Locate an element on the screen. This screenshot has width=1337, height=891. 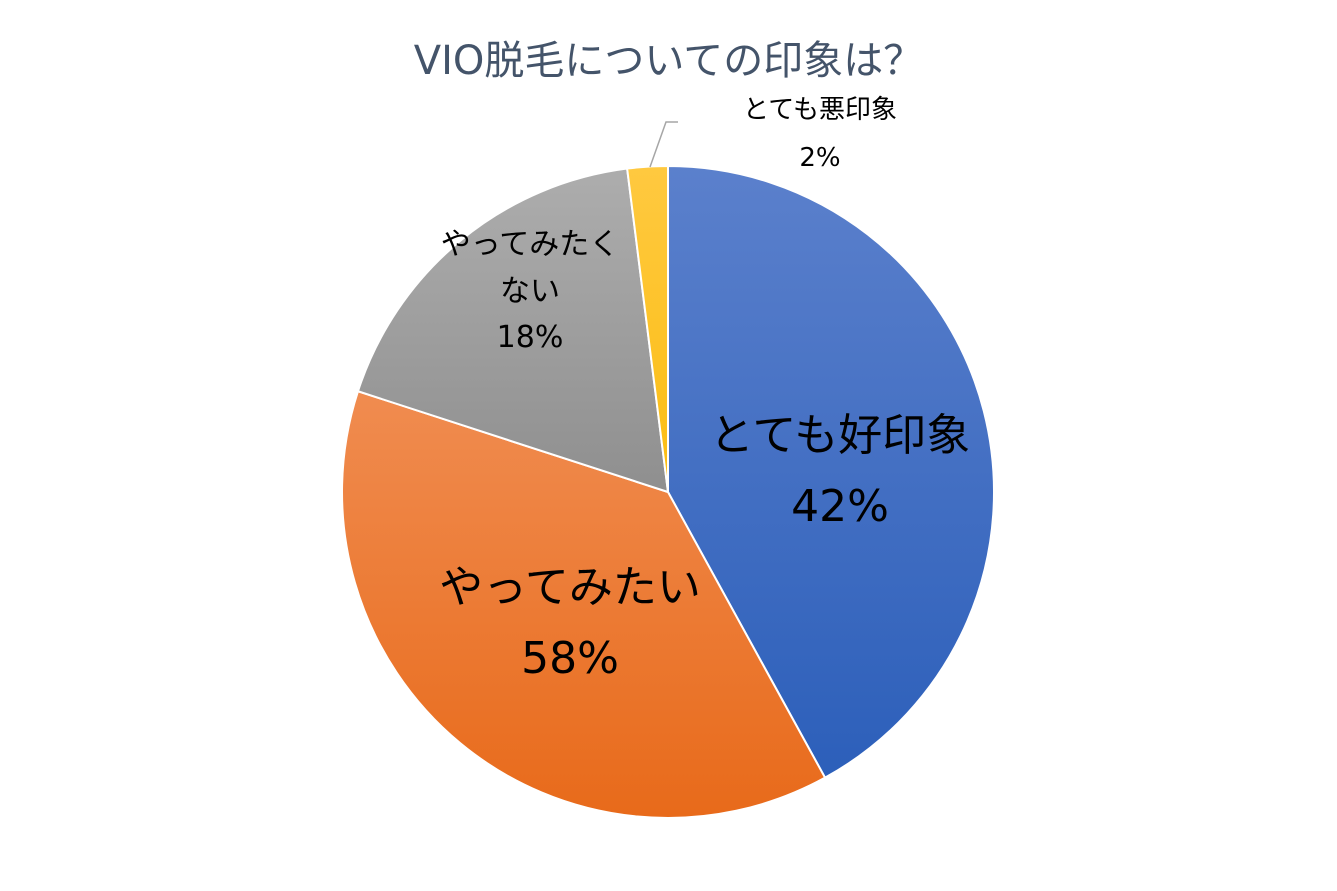
slice-label-very-good: とても好印象 is located at coordinates (840, 435).